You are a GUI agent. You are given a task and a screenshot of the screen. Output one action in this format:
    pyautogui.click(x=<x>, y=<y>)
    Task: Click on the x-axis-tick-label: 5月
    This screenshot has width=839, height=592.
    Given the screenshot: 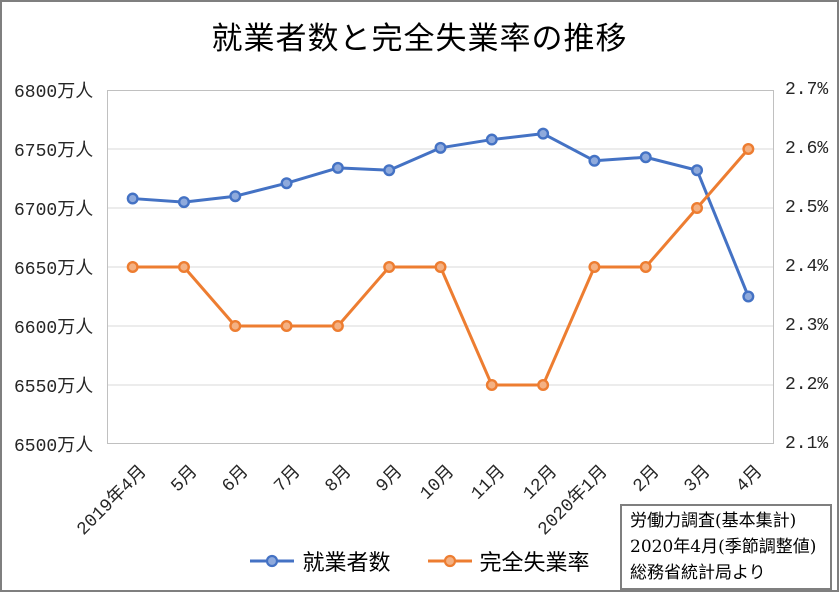 What is the action you would take?
    pyautogui.click(x=185, y=479)
    